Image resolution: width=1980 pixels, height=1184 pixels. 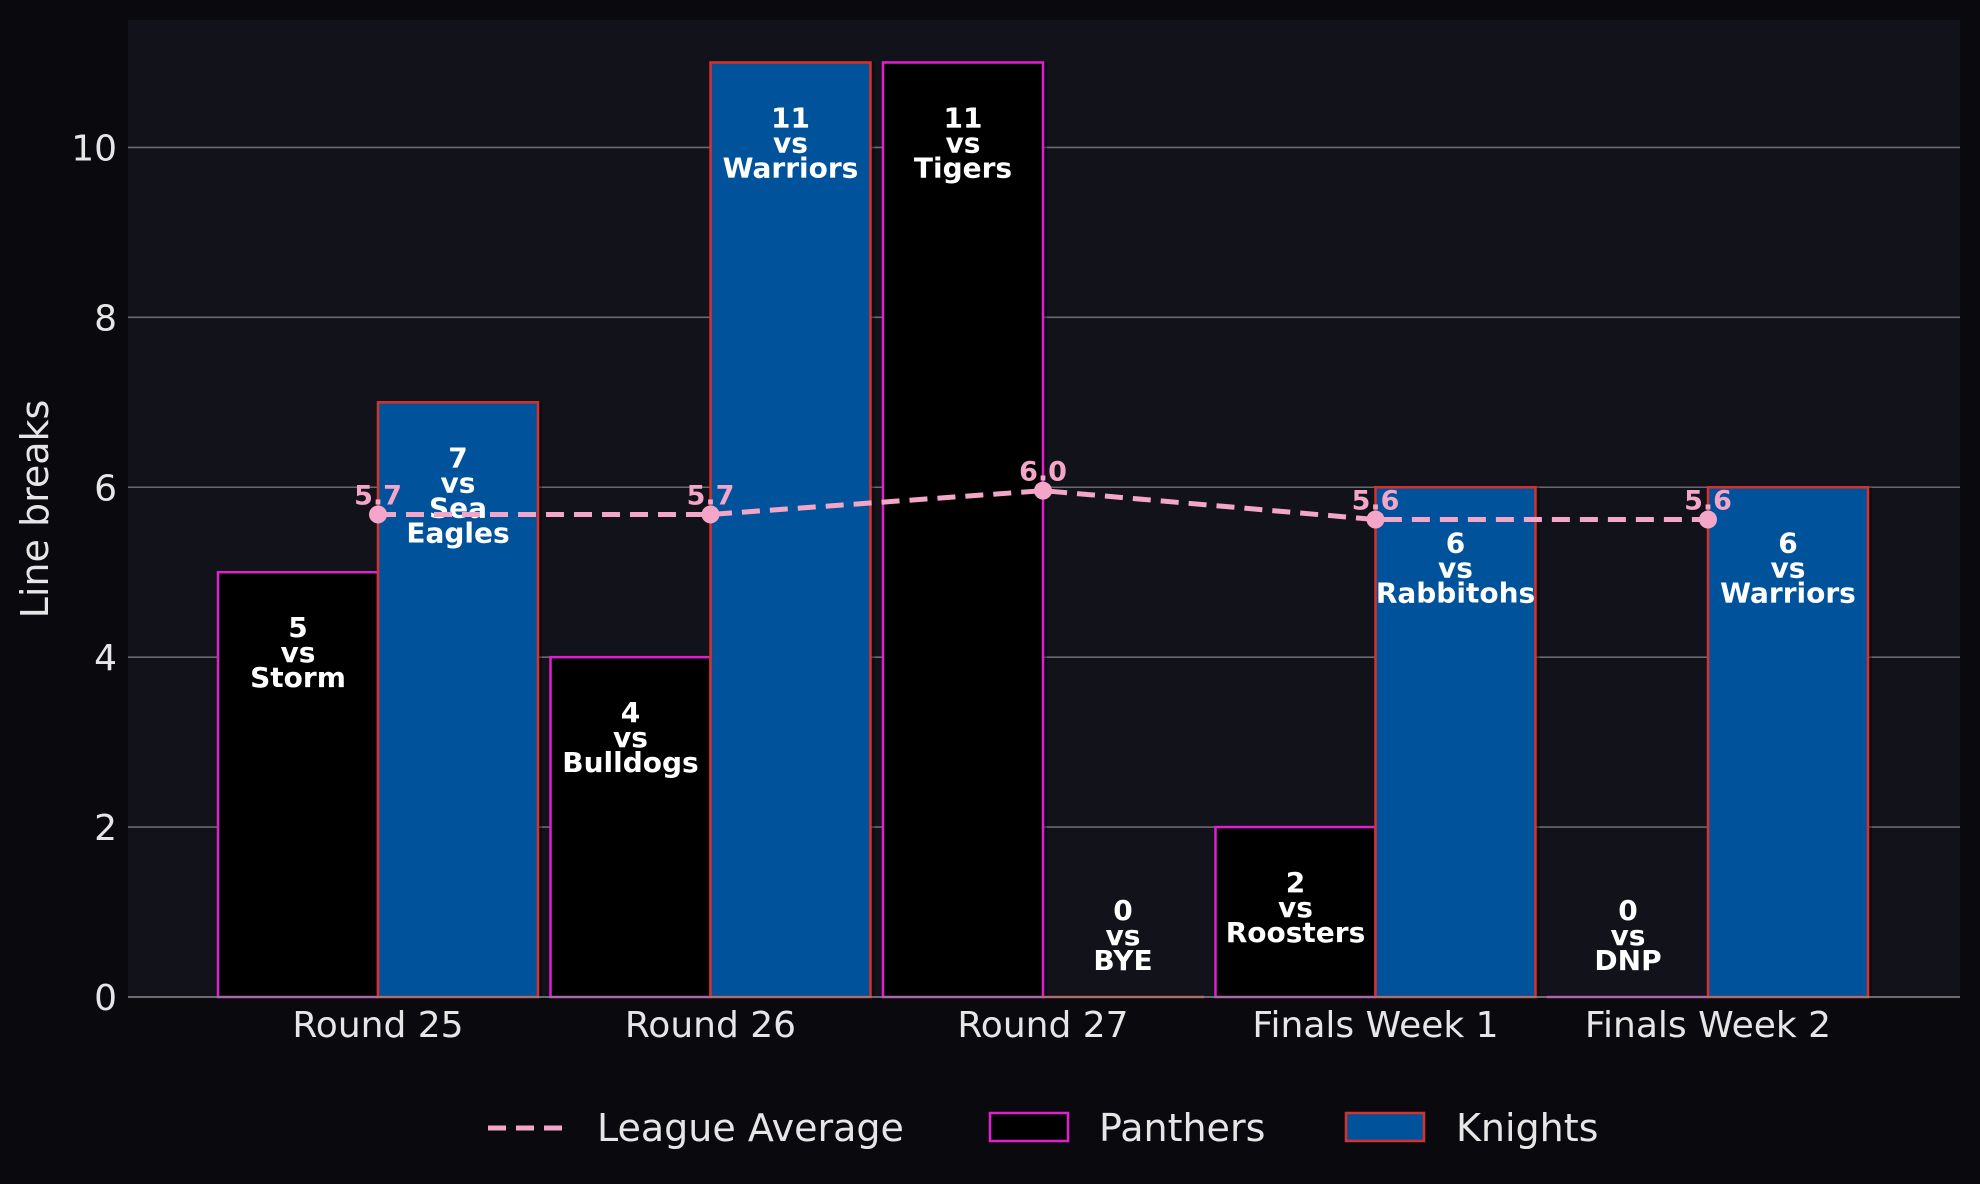 What do you see at coordinates (458, 507) in the screenshot?
I see `bar-value-label: Sea` at bounding box center [458, 507].